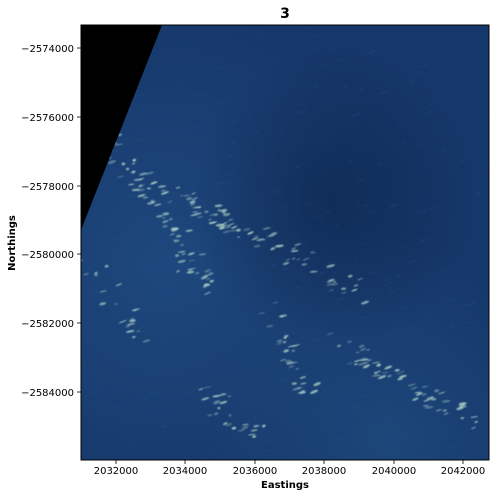 This screenshot has width=498, height=497. What do you see at coordinates (463, 471) in the screenshot?
I see `x-tick-label: 2042000` at bounding box center [463, 471].